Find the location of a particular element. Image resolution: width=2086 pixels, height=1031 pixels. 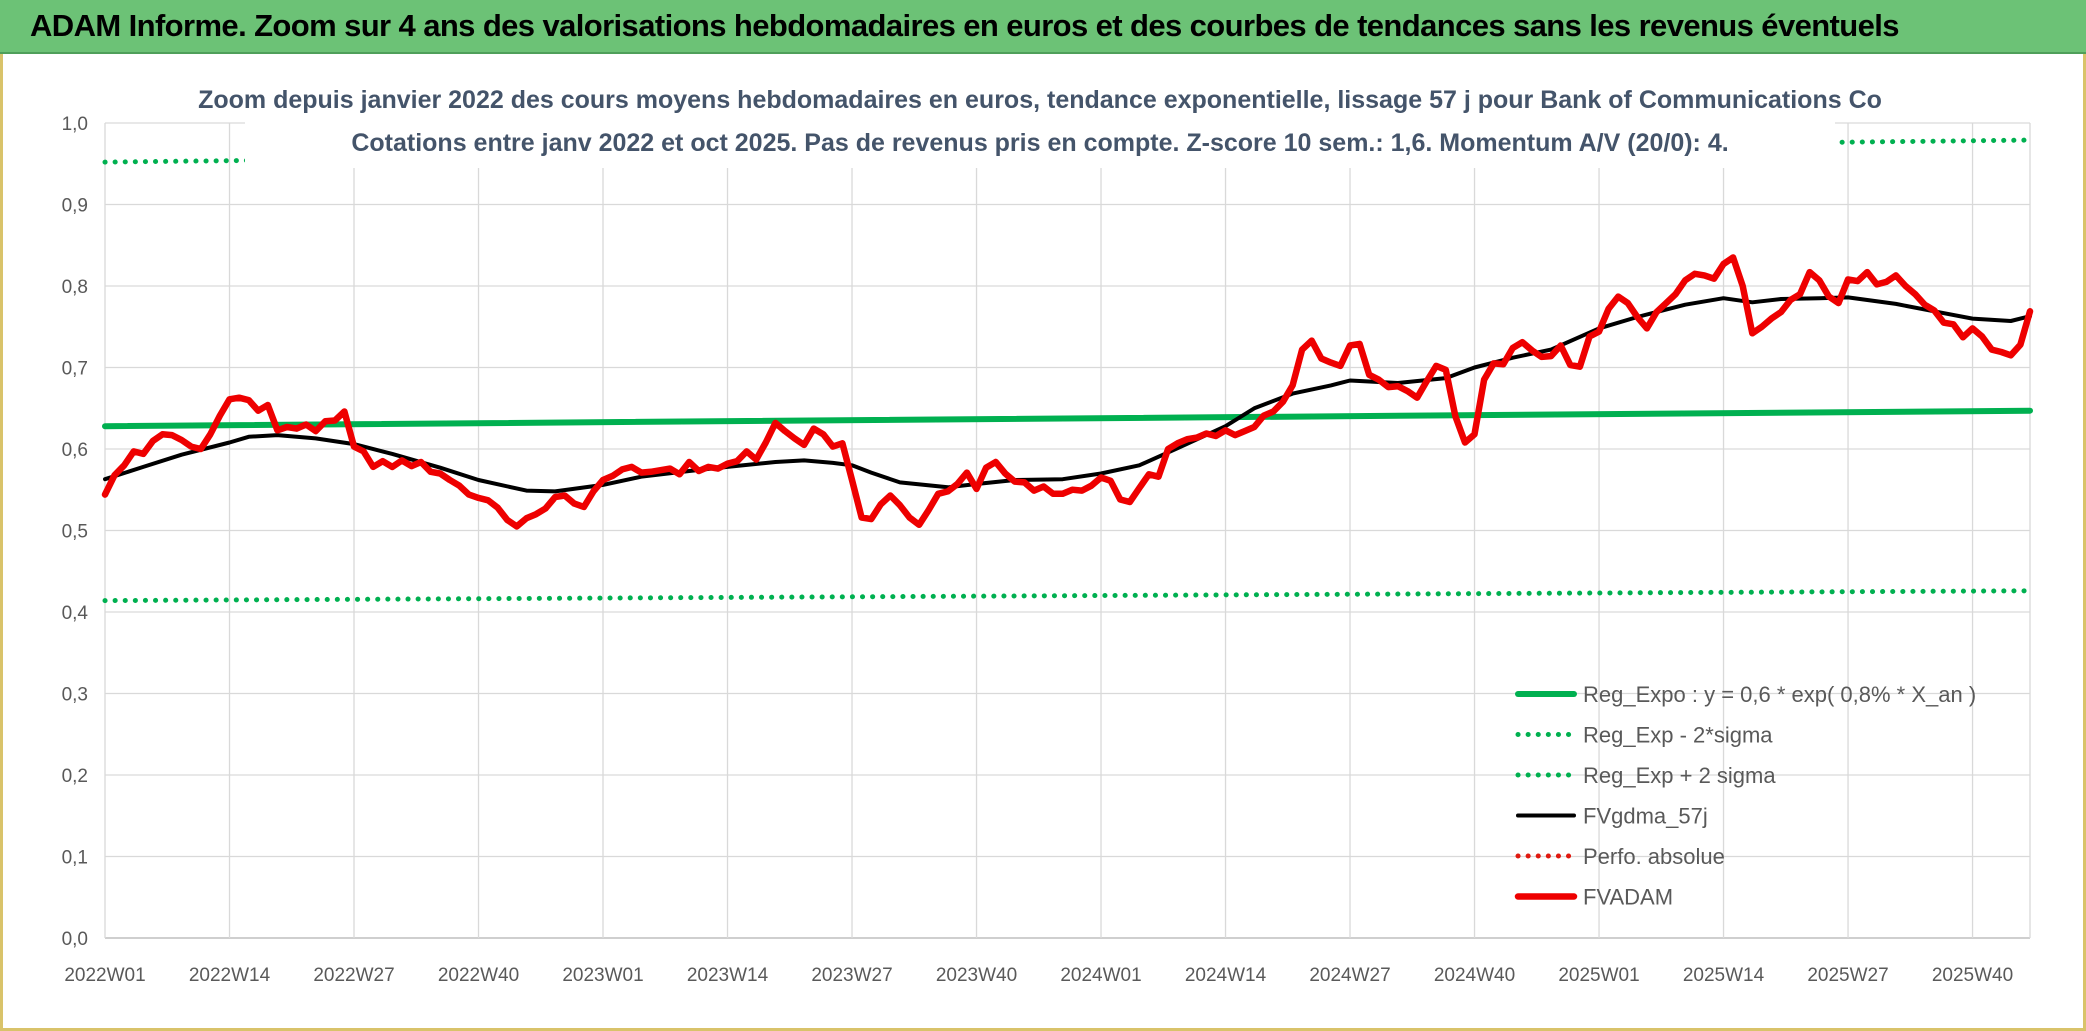

legend-label: Perfo. absolue is located at coordinates (1654, 856).